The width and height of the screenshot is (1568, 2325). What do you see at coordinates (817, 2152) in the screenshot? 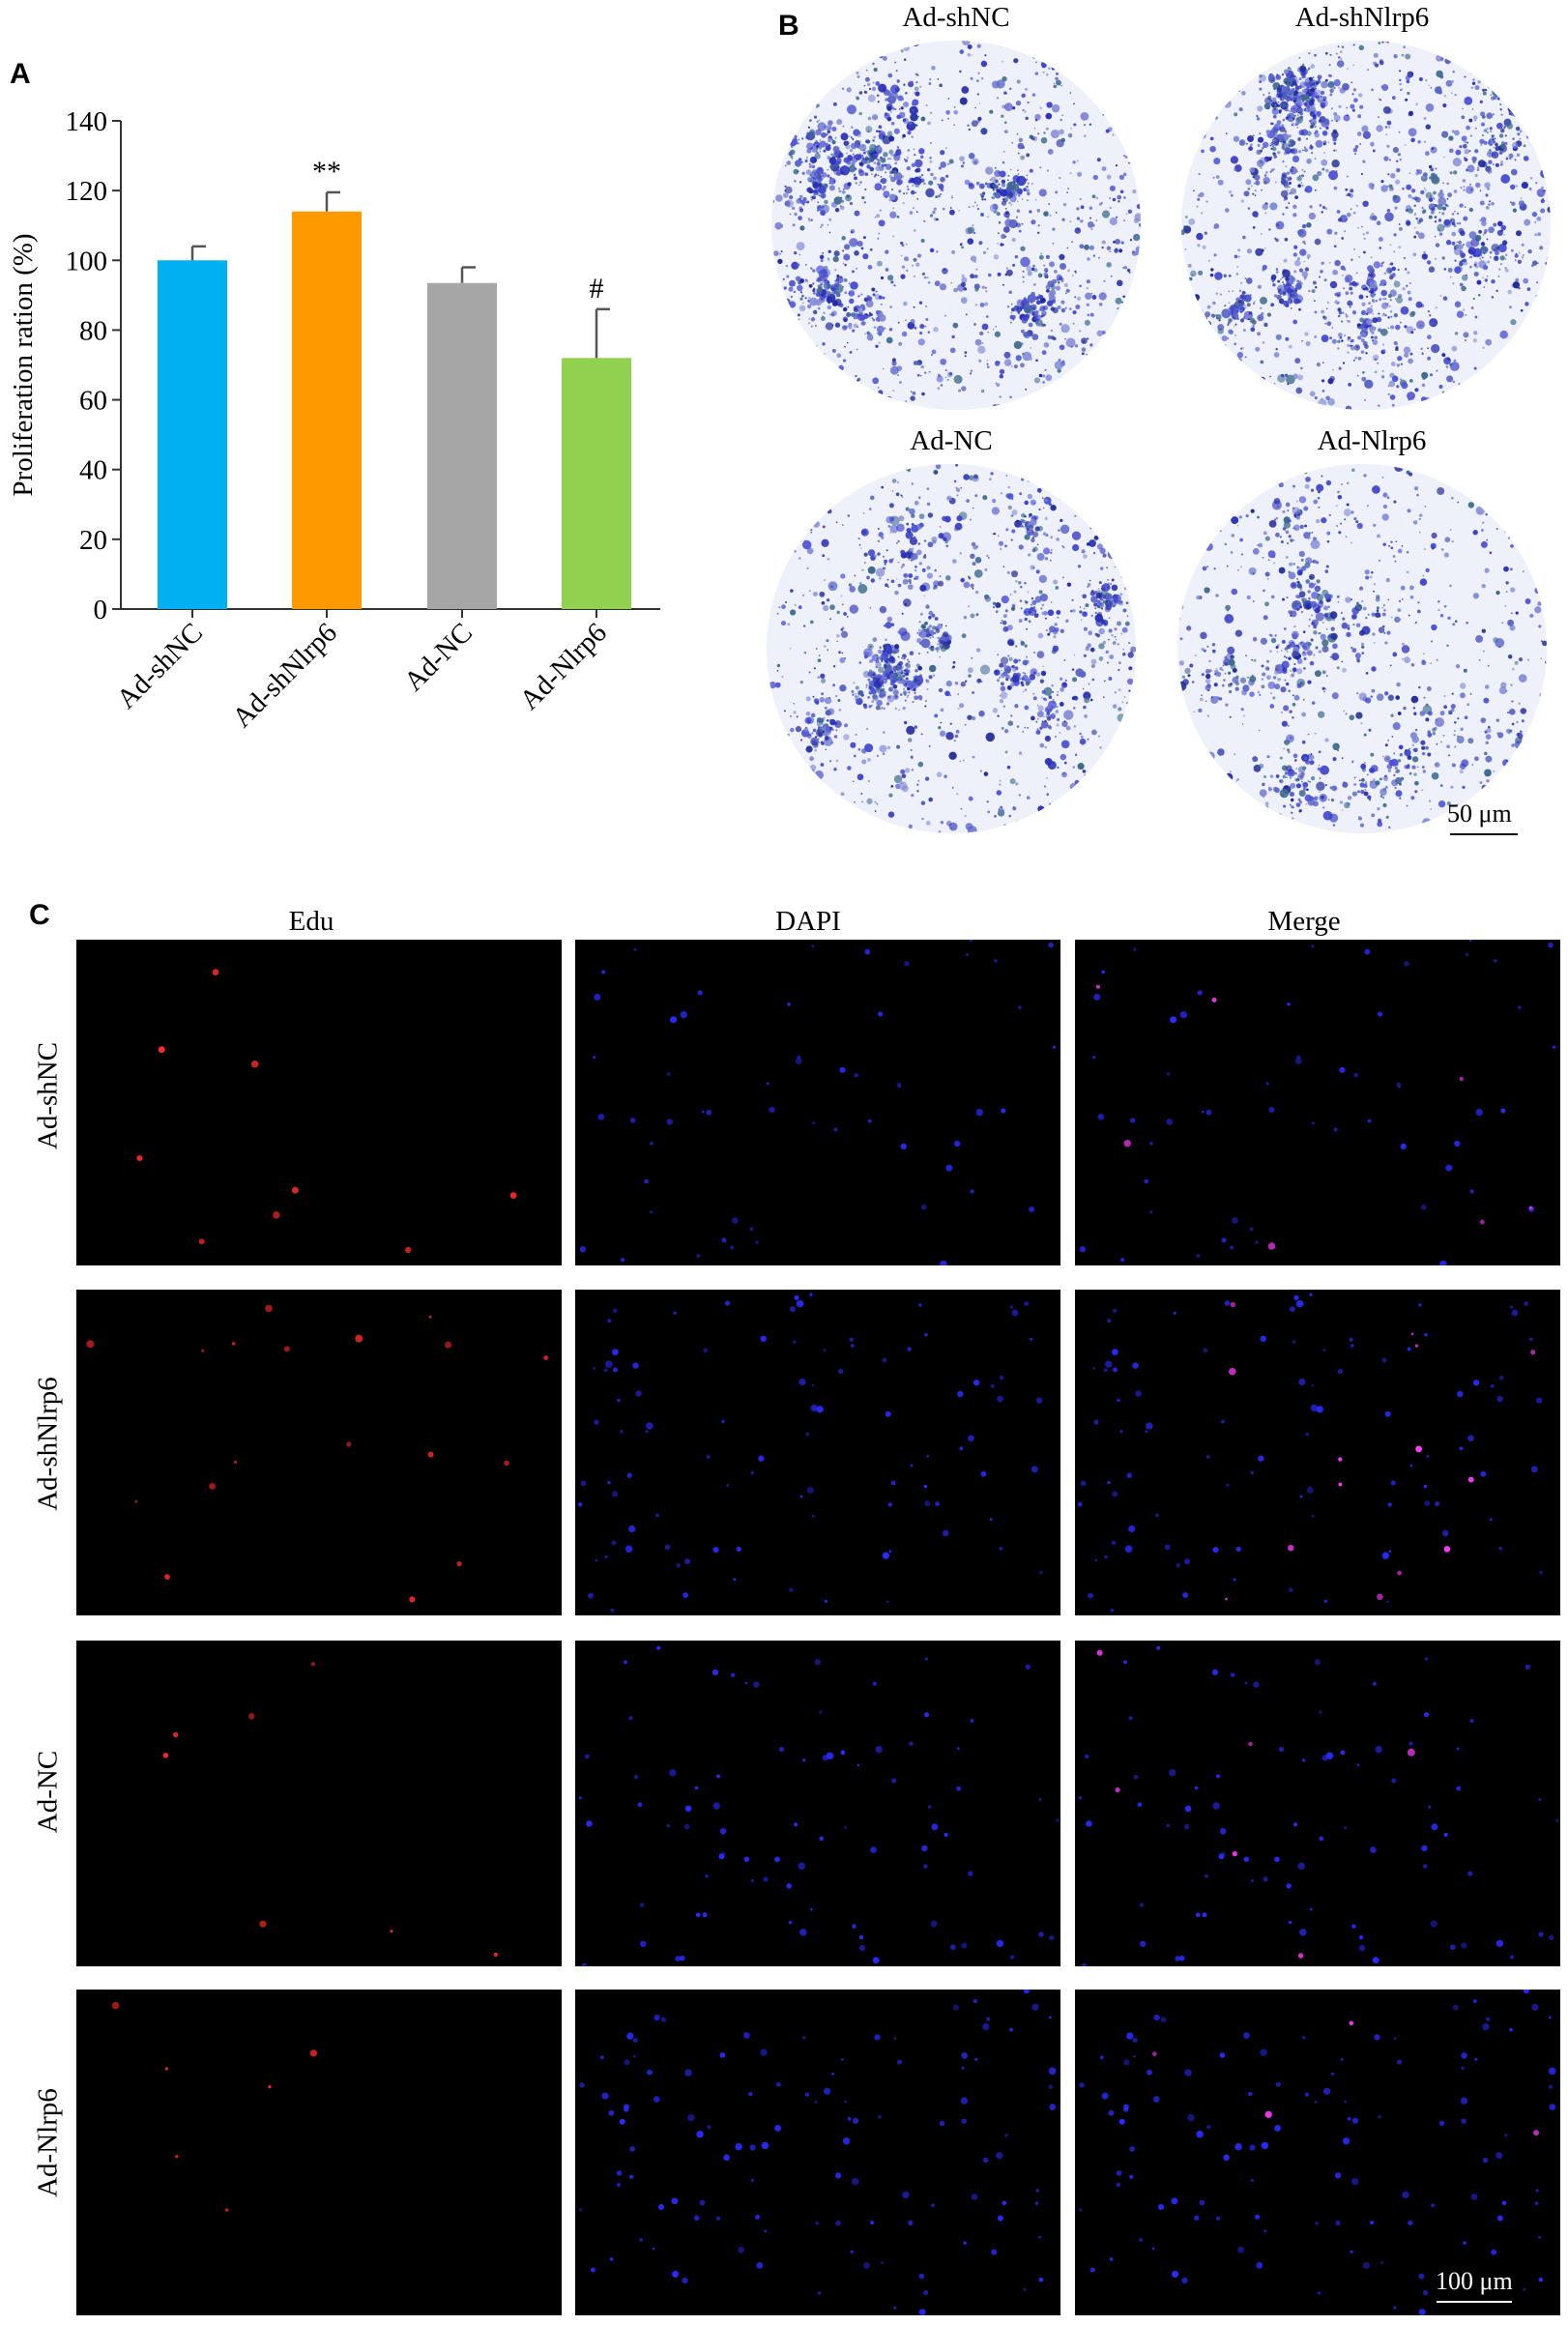
I see `dapi-image-ad-nlrp6` at bounding box center [817, 2152].